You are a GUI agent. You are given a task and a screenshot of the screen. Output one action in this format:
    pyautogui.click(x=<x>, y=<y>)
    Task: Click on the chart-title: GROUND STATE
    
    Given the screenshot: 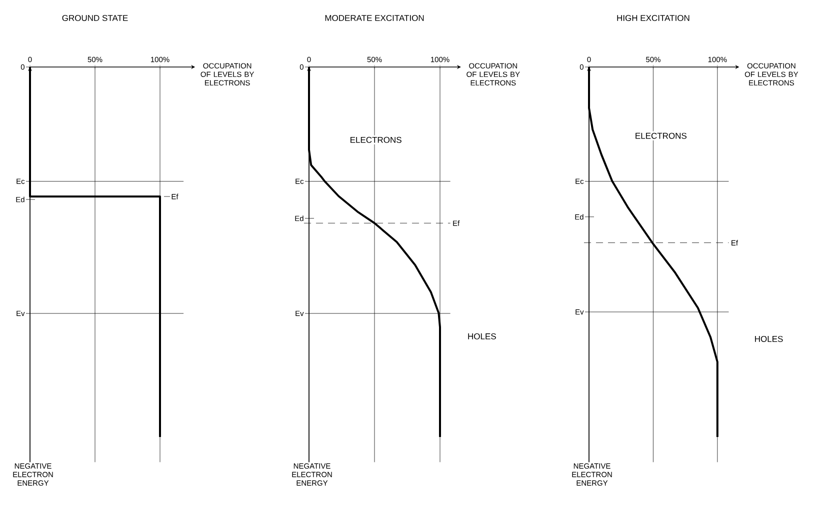 What is the action you would take?
    pyautogui.click(x=95, y=17)
    